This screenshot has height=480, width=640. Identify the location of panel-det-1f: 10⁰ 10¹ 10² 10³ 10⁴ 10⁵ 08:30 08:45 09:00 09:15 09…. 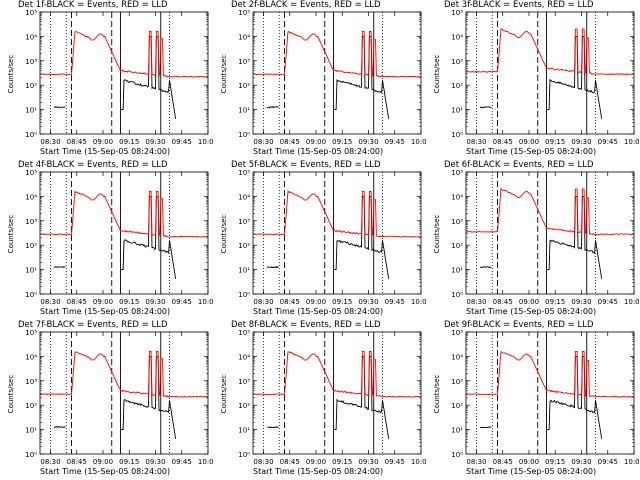
(106, 80).